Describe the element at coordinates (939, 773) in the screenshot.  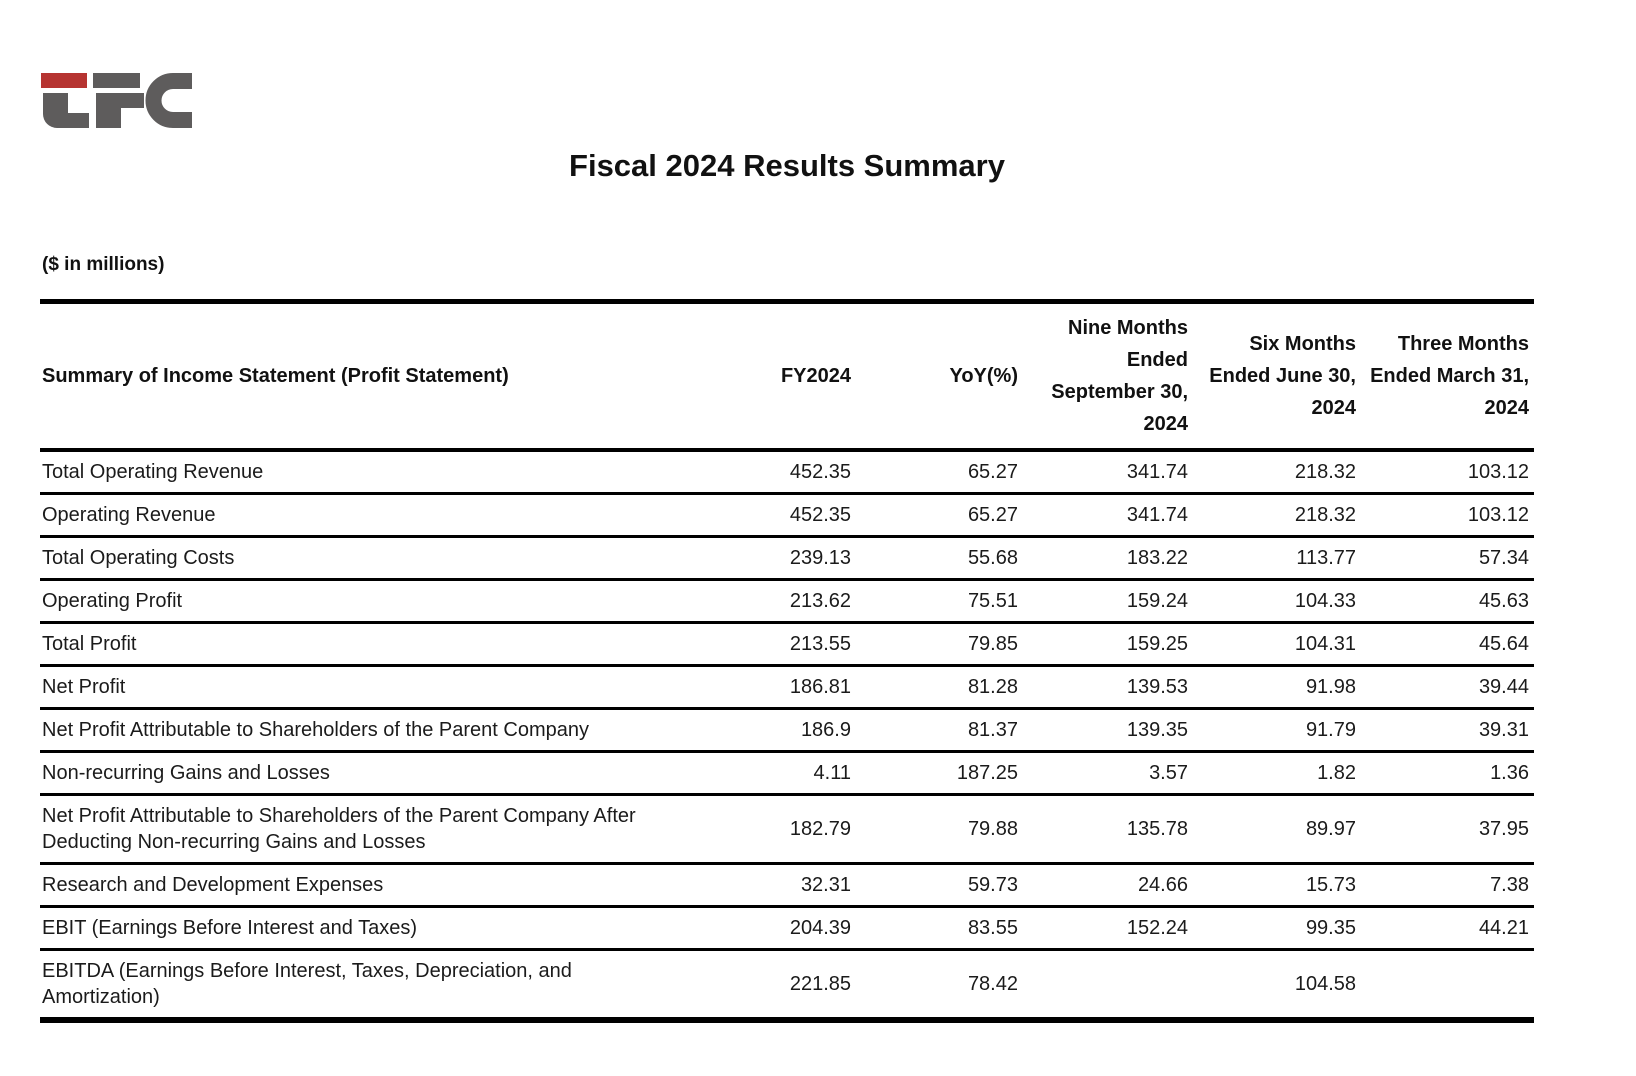
I see `cell-value: 187.25` at that location.